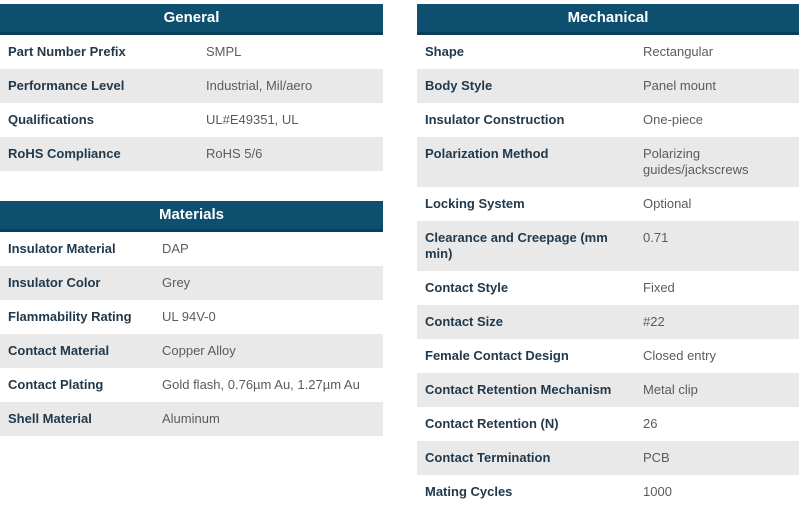 This screenshot has width=799, height=514. Describe the element at coordinates (191, 283) in the screenshot. I see `spec-row-insulator-color: Insulator Color Grey` at that location.